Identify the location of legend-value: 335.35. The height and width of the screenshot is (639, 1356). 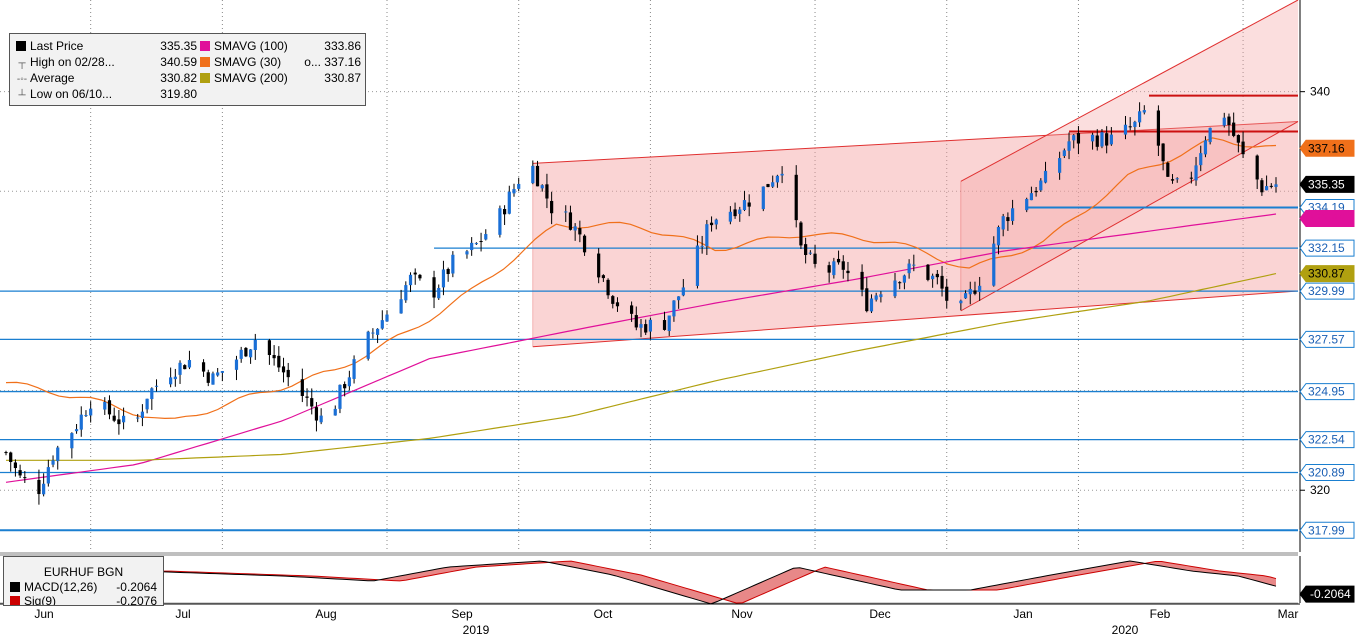
(178, 46).